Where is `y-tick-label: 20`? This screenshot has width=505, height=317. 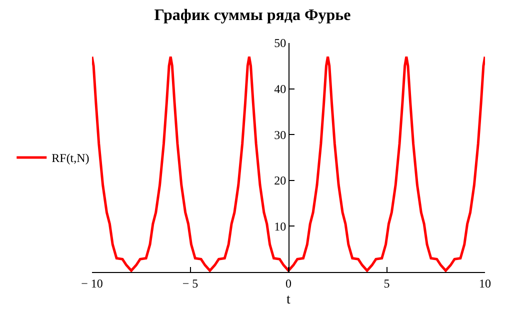
y-tick-label: 20 is located at coordinates (280, 181).